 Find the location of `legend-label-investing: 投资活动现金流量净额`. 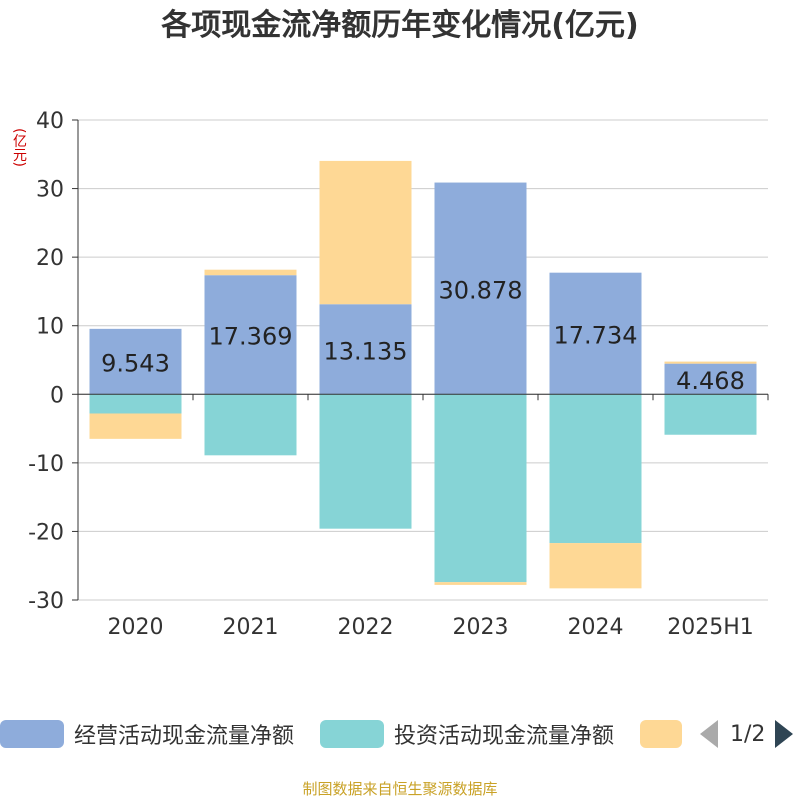

legend-label-investing: 投资活动现金流量净额 is located at coordinates (504, 736).